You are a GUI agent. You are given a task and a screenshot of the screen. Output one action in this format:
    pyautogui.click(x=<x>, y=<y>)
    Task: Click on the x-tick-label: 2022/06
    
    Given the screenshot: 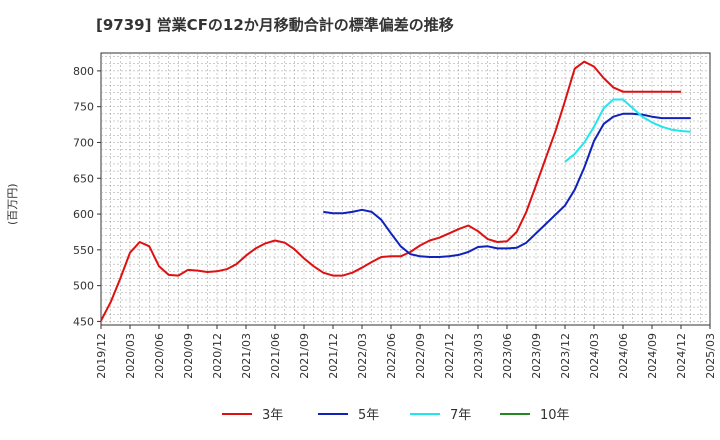 What is the action you would take?
    pyautogui.click(x=391, y=356)
    